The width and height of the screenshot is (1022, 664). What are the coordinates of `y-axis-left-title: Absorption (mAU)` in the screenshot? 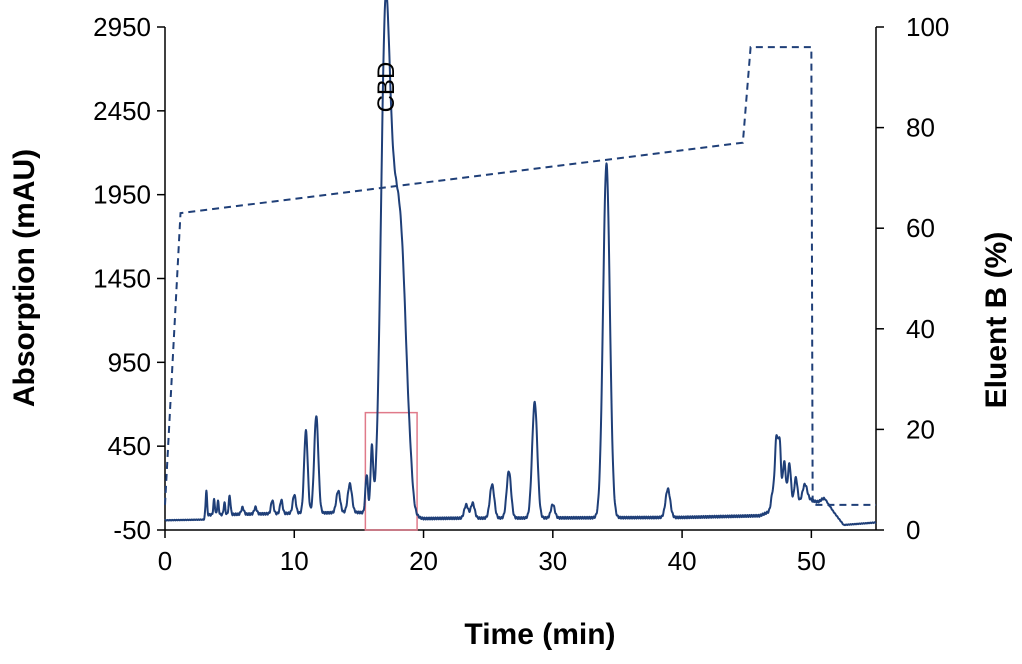 It's located at (24, 278).